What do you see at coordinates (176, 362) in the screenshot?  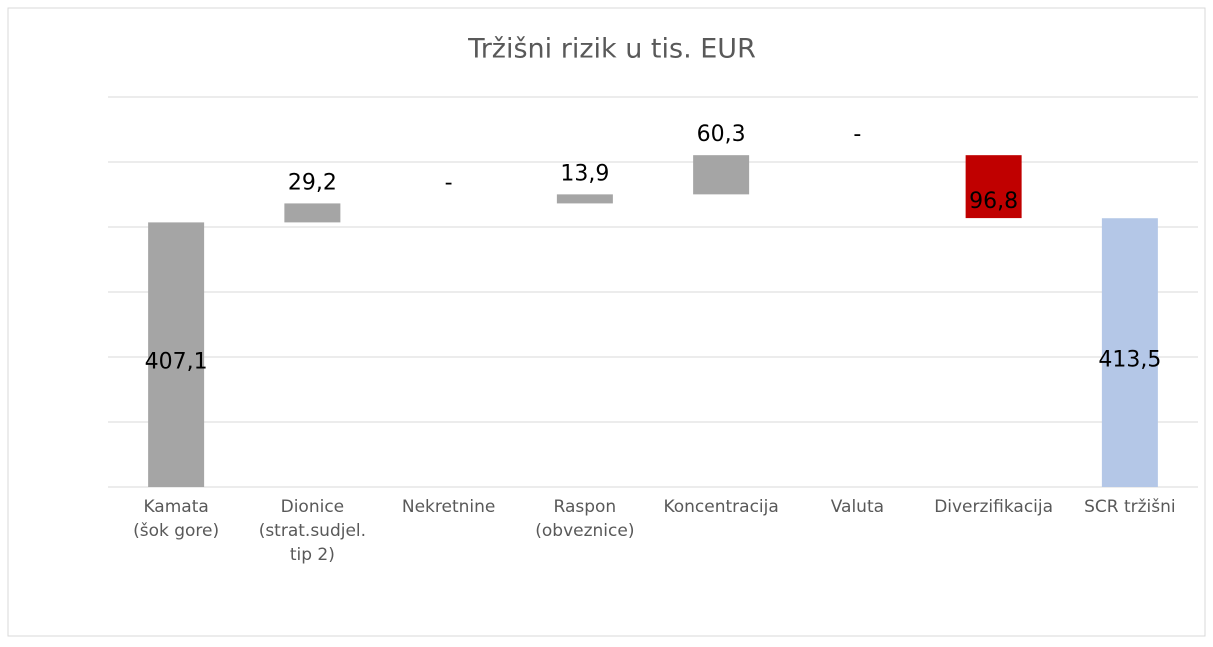 I see `value-label: 407,1` at bounding box center [176, 362].